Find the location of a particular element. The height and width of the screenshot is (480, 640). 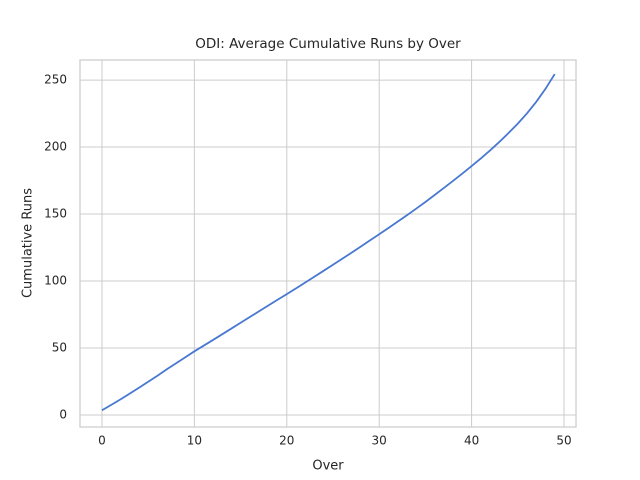

x-tick-label: 30 is located at coordinates (379, 441).